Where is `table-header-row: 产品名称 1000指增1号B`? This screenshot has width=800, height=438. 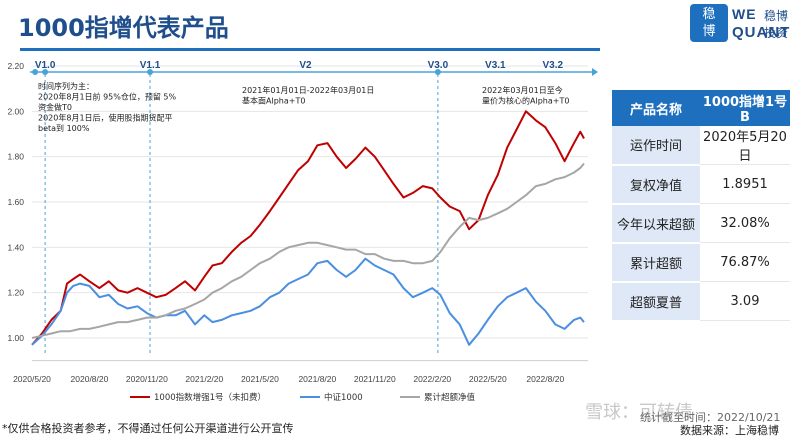
table-header-row: 产品名称 1000指增1号B is located at coordinates (701, 108).